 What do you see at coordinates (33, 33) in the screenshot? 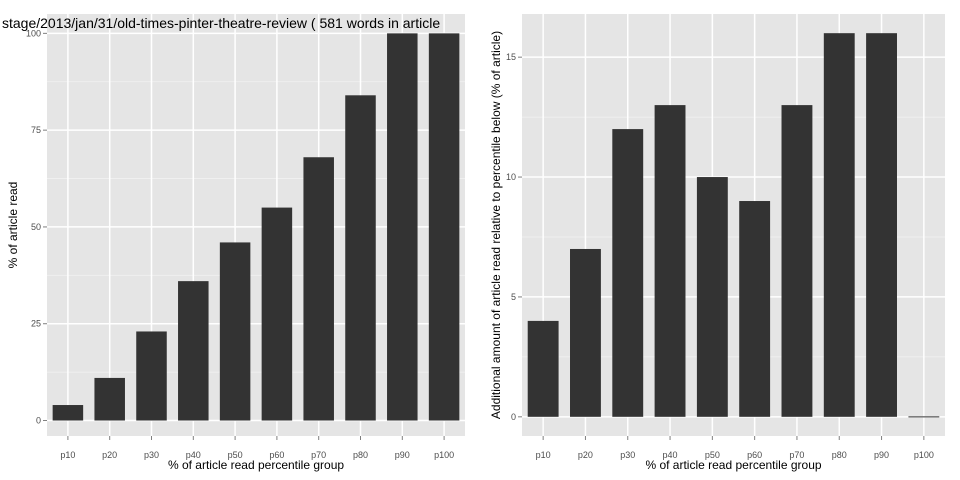
I see `y-tick-label: 100` at bounding box center [33, 33].